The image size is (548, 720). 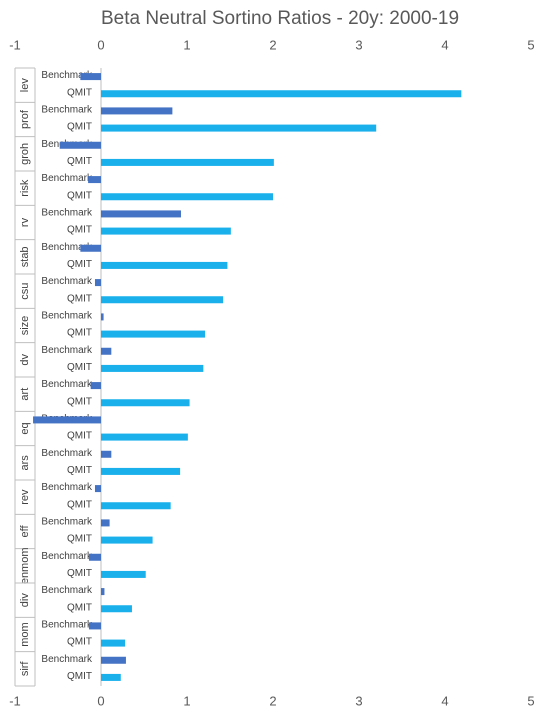 I want to click on category-label: rv, so click(x=25, y=222).